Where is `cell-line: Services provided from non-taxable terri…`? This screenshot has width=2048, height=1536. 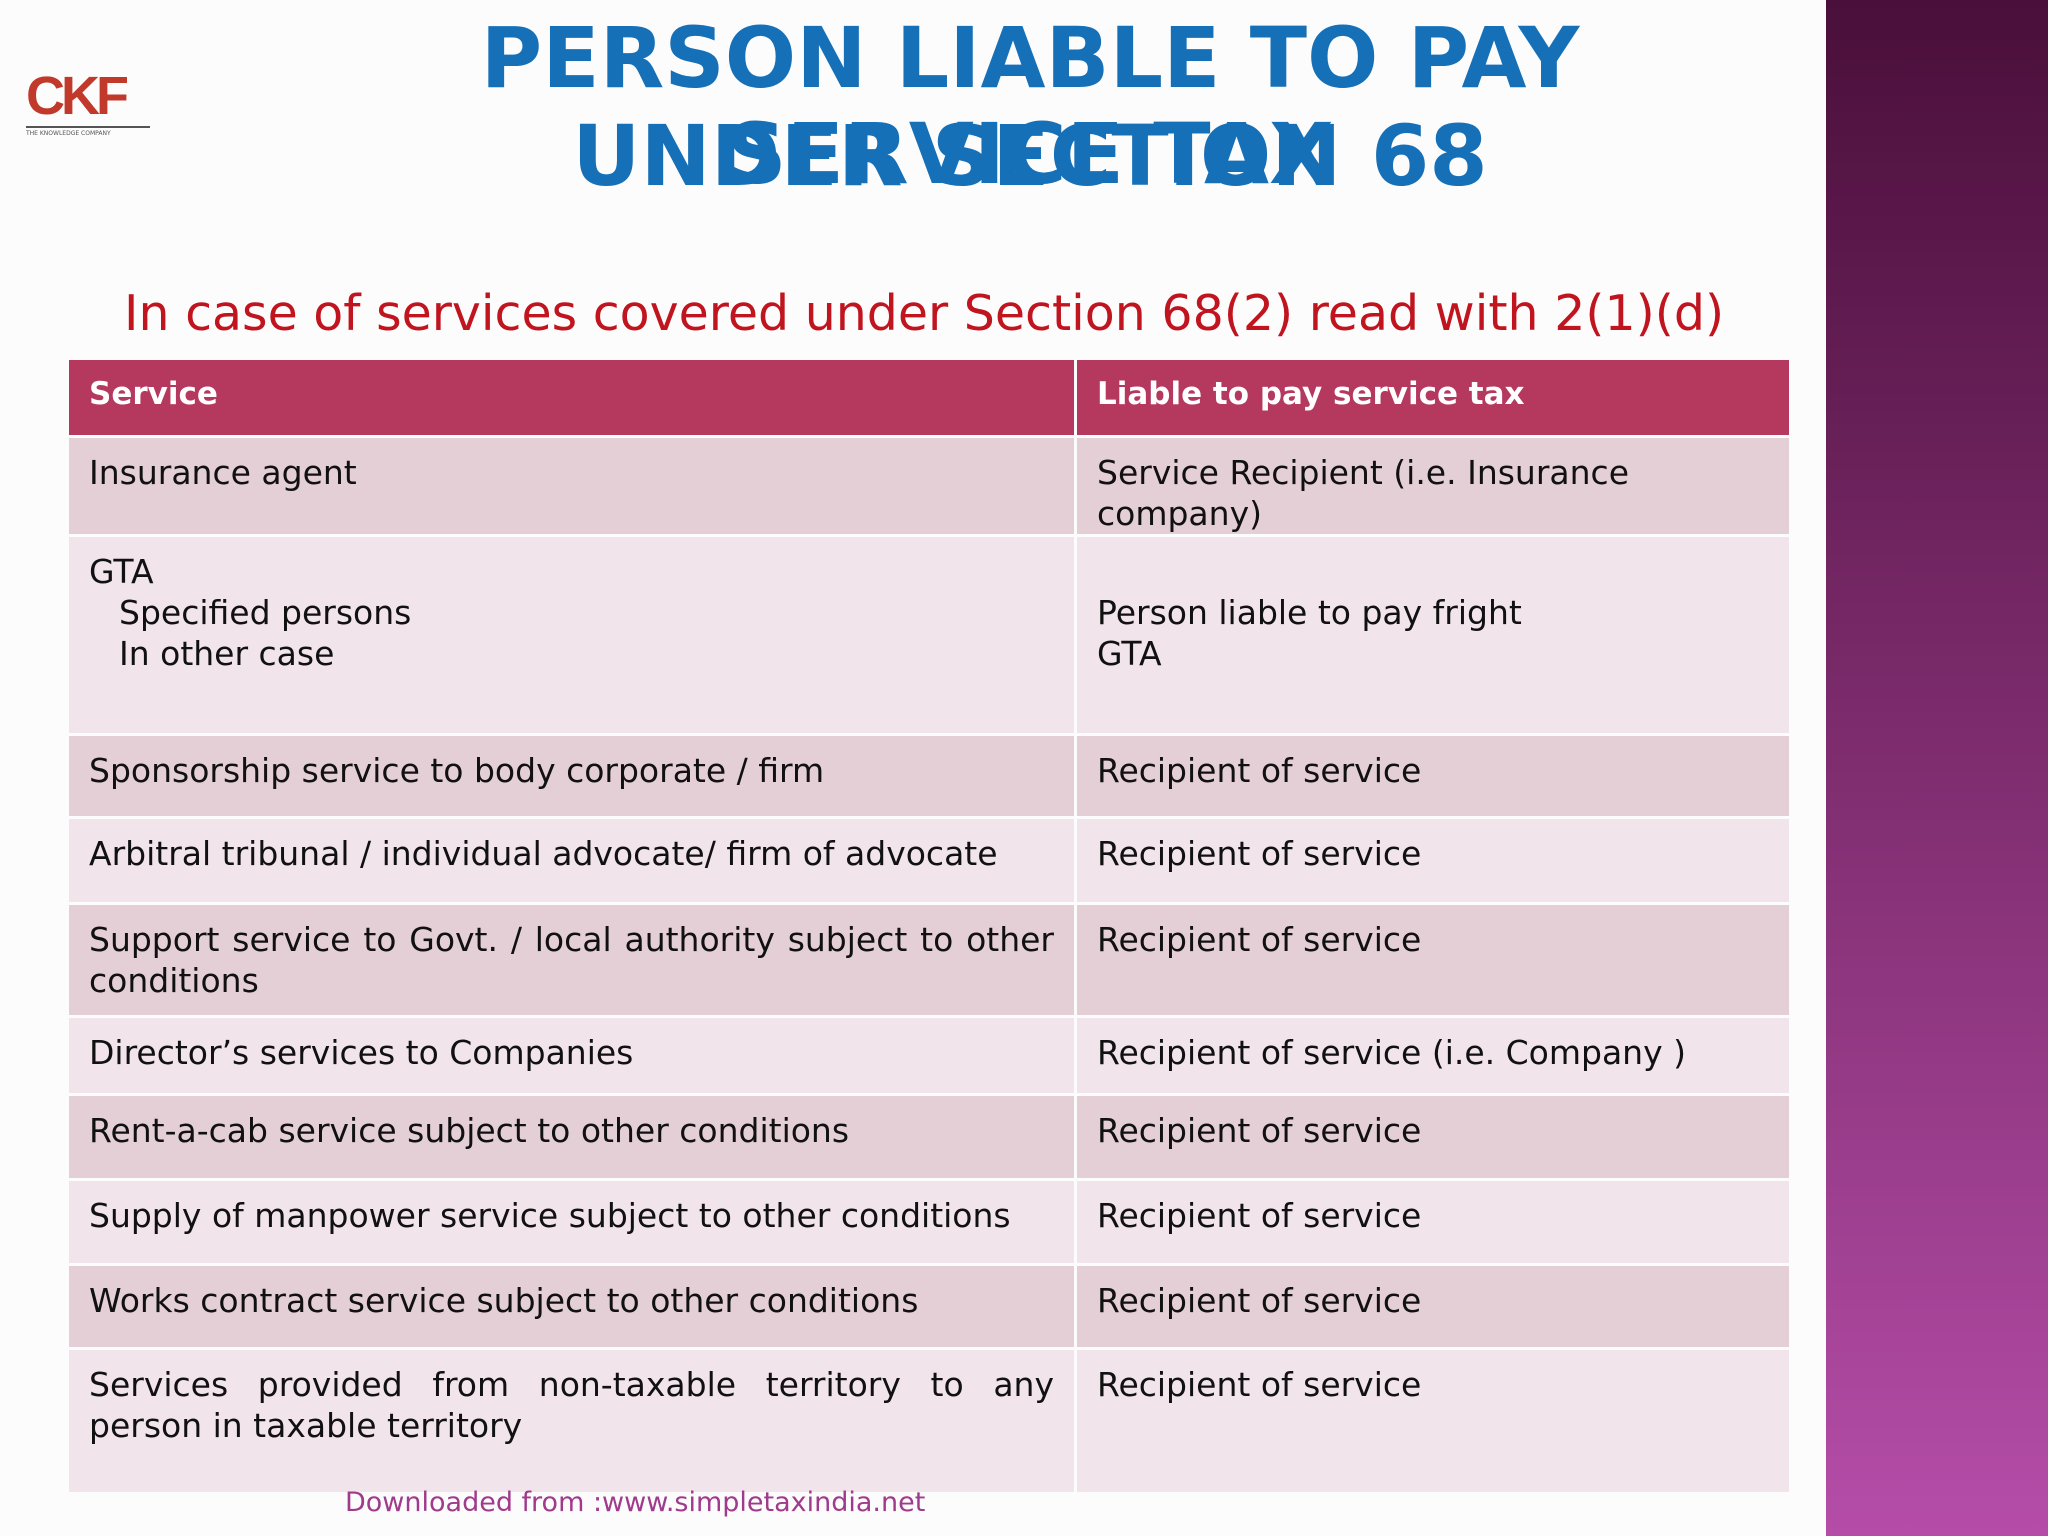
cell-line: Services provided from non-taxable terri… is located at coordinates (571, 1405).